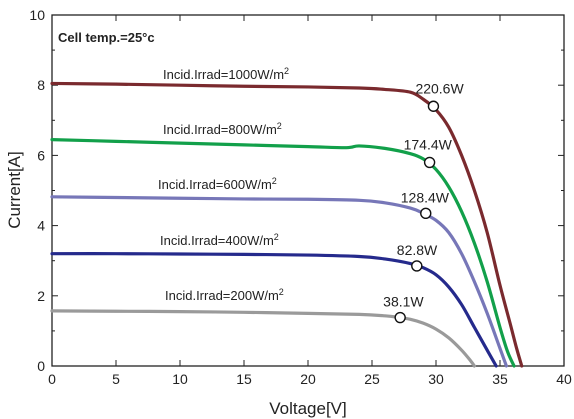  Describe the element at coordinates (308, 408) in the screenshot. I see `x-axis-title: Voltage[V]` at that location.